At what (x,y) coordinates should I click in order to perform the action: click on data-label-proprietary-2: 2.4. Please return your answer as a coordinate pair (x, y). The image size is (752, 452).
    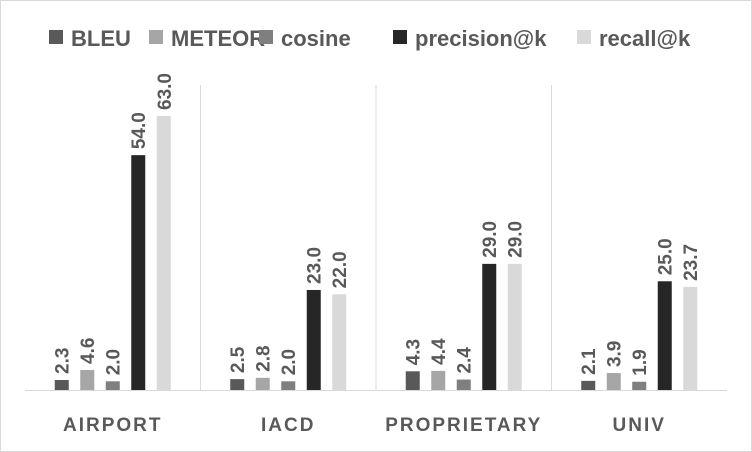
    Looking at the image, I should click on (465, 360).